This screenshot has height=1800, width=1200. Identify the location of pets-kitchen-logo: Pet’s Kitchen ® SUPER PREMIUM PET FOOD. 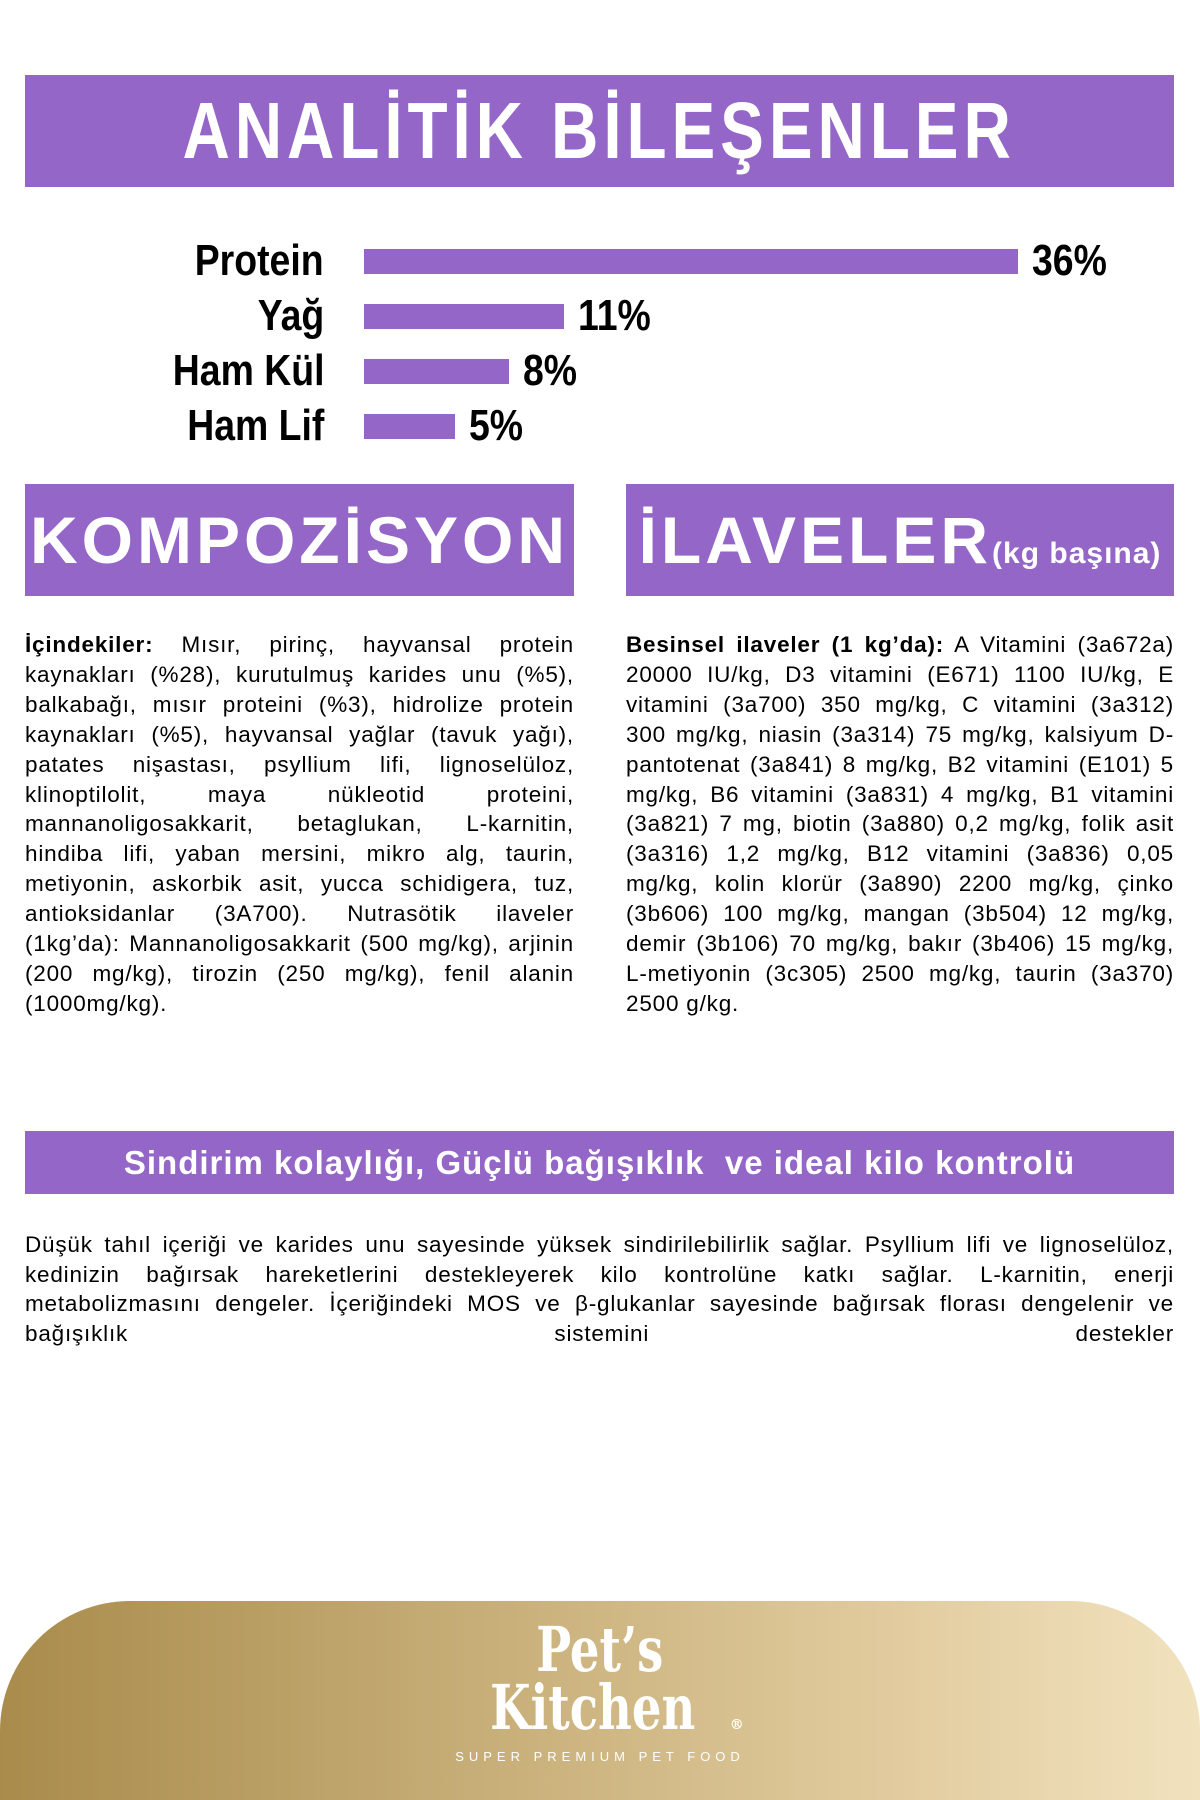
(600, 1689).